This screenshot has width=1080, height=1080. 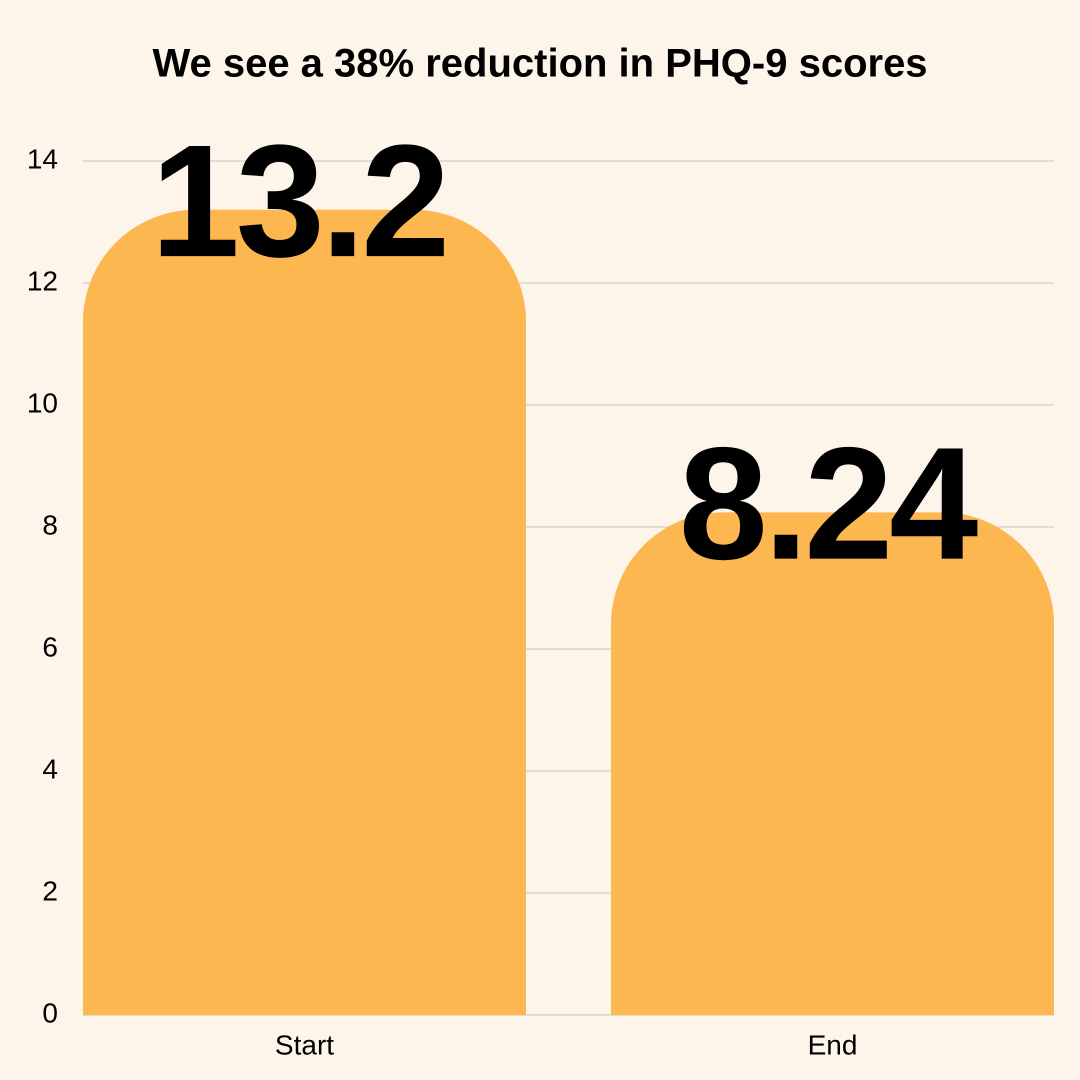 What do you see at coordinates (42, 280) in the screenshot?
I see `y-tick-label: 12` at bounding box center [42, 280].